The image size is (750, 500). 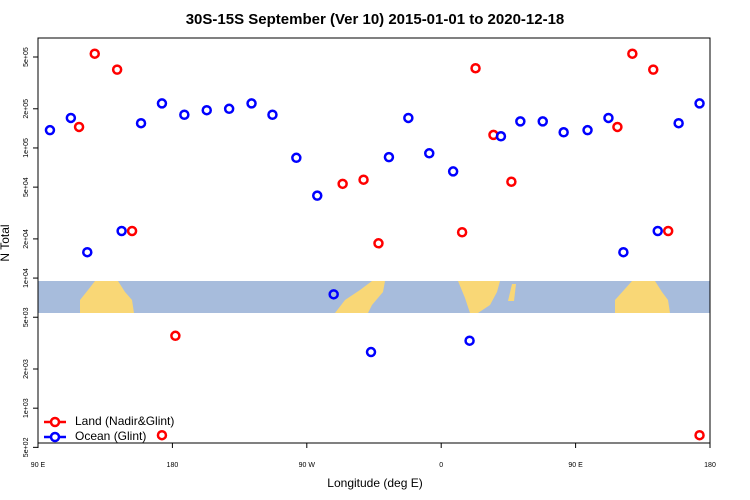 I want to click on y-tick-label: 2e+04, so click(x=26, y=239).